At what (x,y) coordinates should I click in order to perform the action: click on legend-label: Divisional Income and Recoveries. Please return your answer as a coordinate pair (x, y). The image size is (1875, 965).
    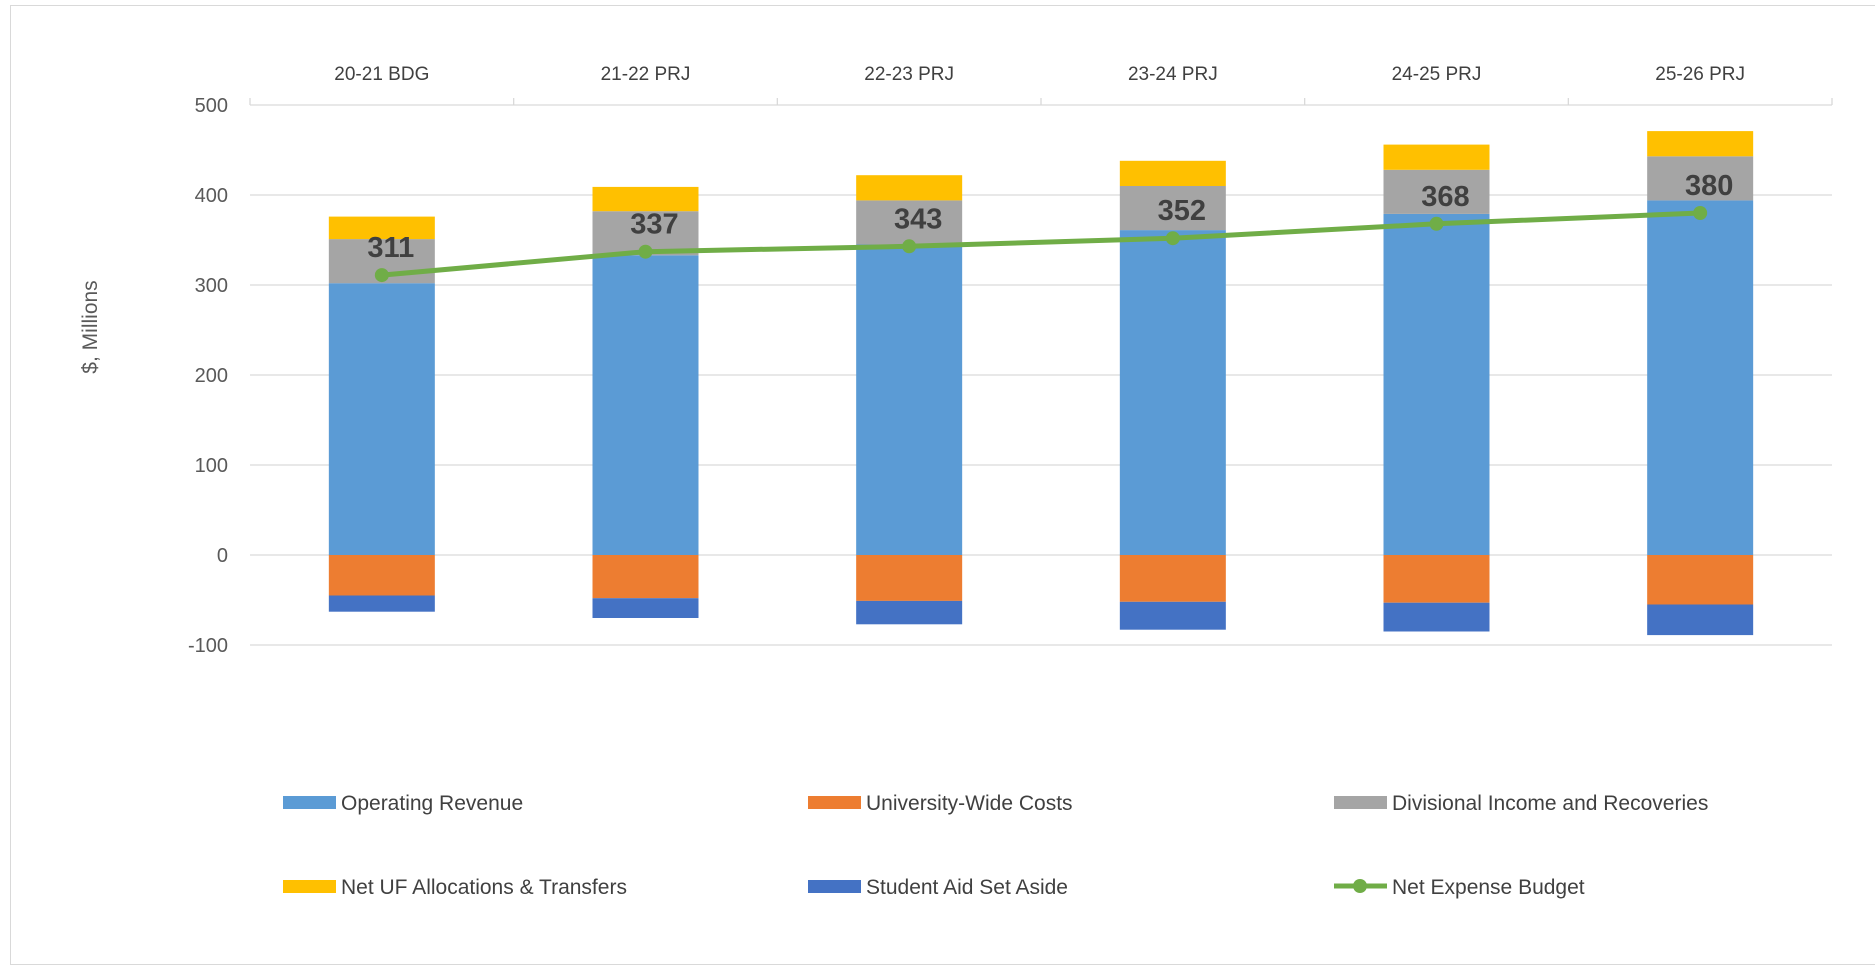
    Looking at the image, I should click on (1550, 803).